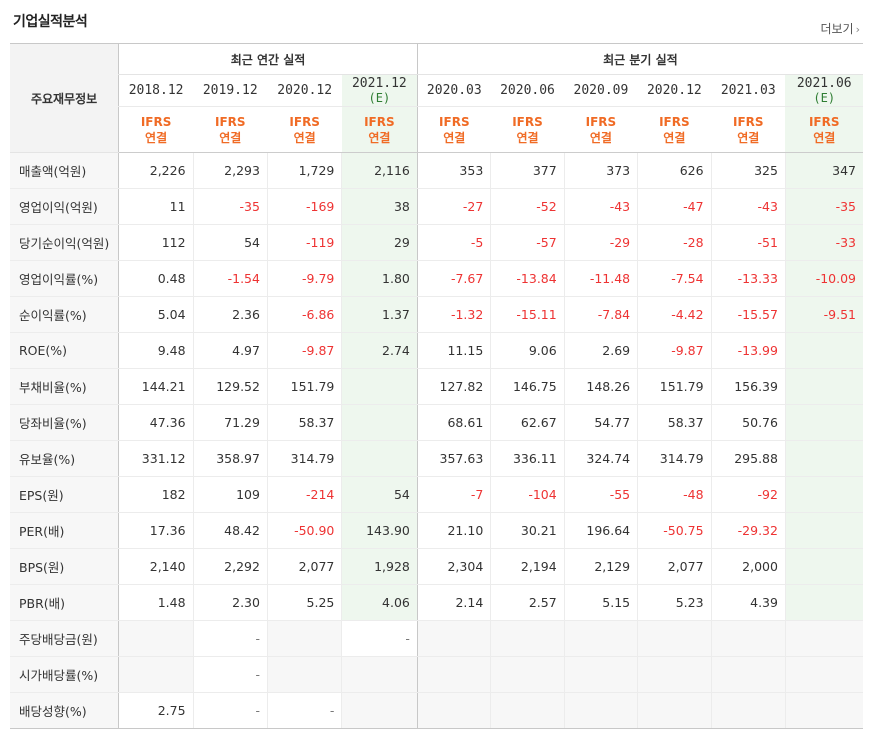 Image resolution: width=875 pixels, height=745 pixels. Describe the element at coordinates (50, 22) in the screenshot. I see `section-title: 기업실적분석` at that location.